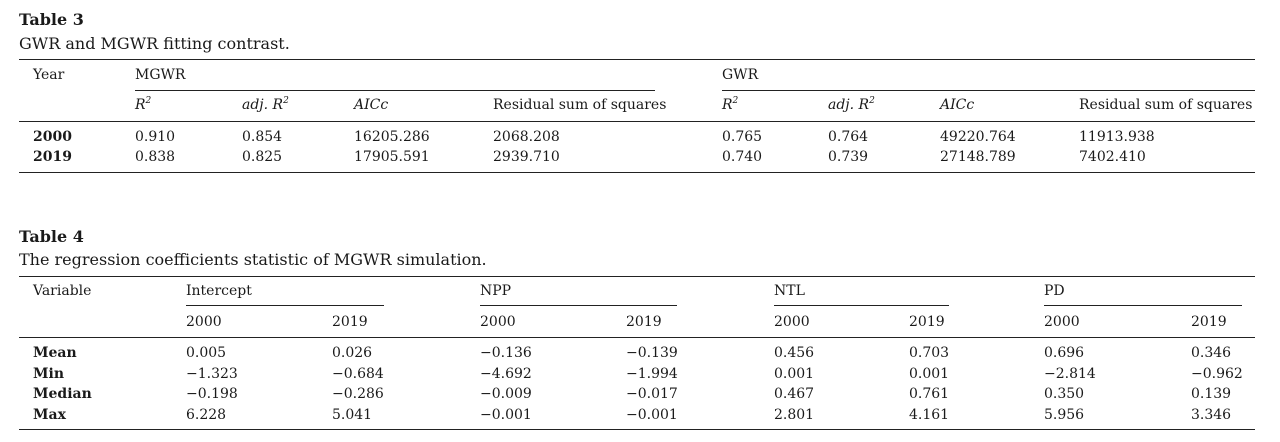  Describe the element at coordinates (62, 291) in the screenshot. I see `table4-variable-header: Variable` at that location.